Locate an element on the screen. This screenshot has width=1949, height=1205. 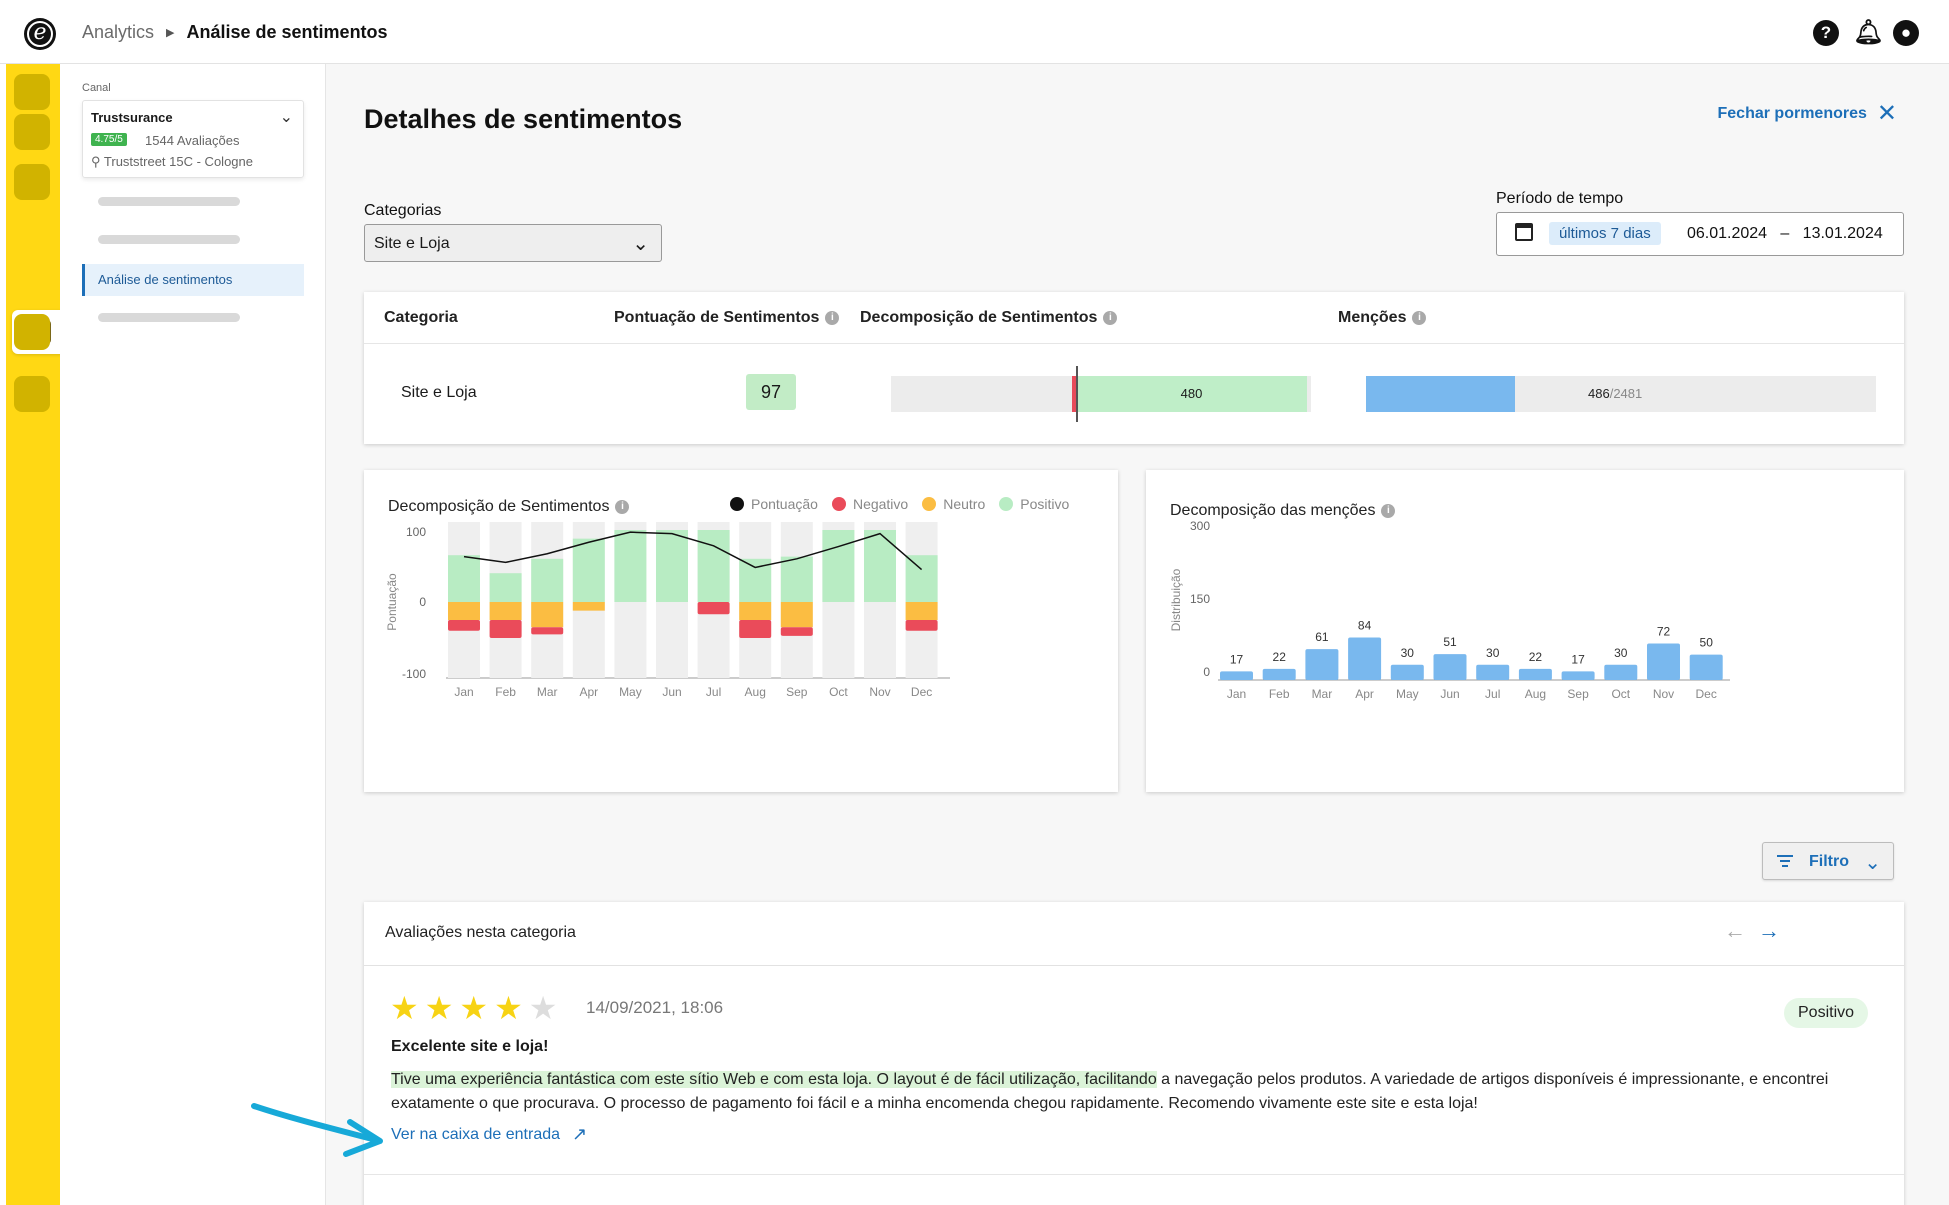
bell-icon: 🔔︎ is located at coordinates (1868, 32).